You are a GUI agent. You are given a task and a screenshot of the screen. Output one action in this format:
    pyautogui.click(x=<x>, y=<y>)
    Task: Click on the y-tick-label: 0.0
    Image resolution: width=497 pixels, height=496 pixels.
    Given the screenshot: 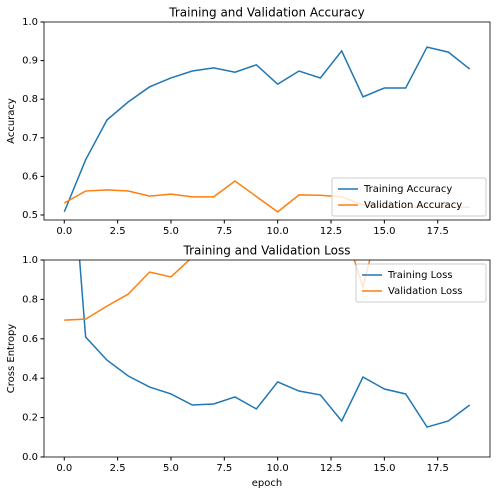 What is the action you would take?
    pyautogui.click(x=30, y=457)
    